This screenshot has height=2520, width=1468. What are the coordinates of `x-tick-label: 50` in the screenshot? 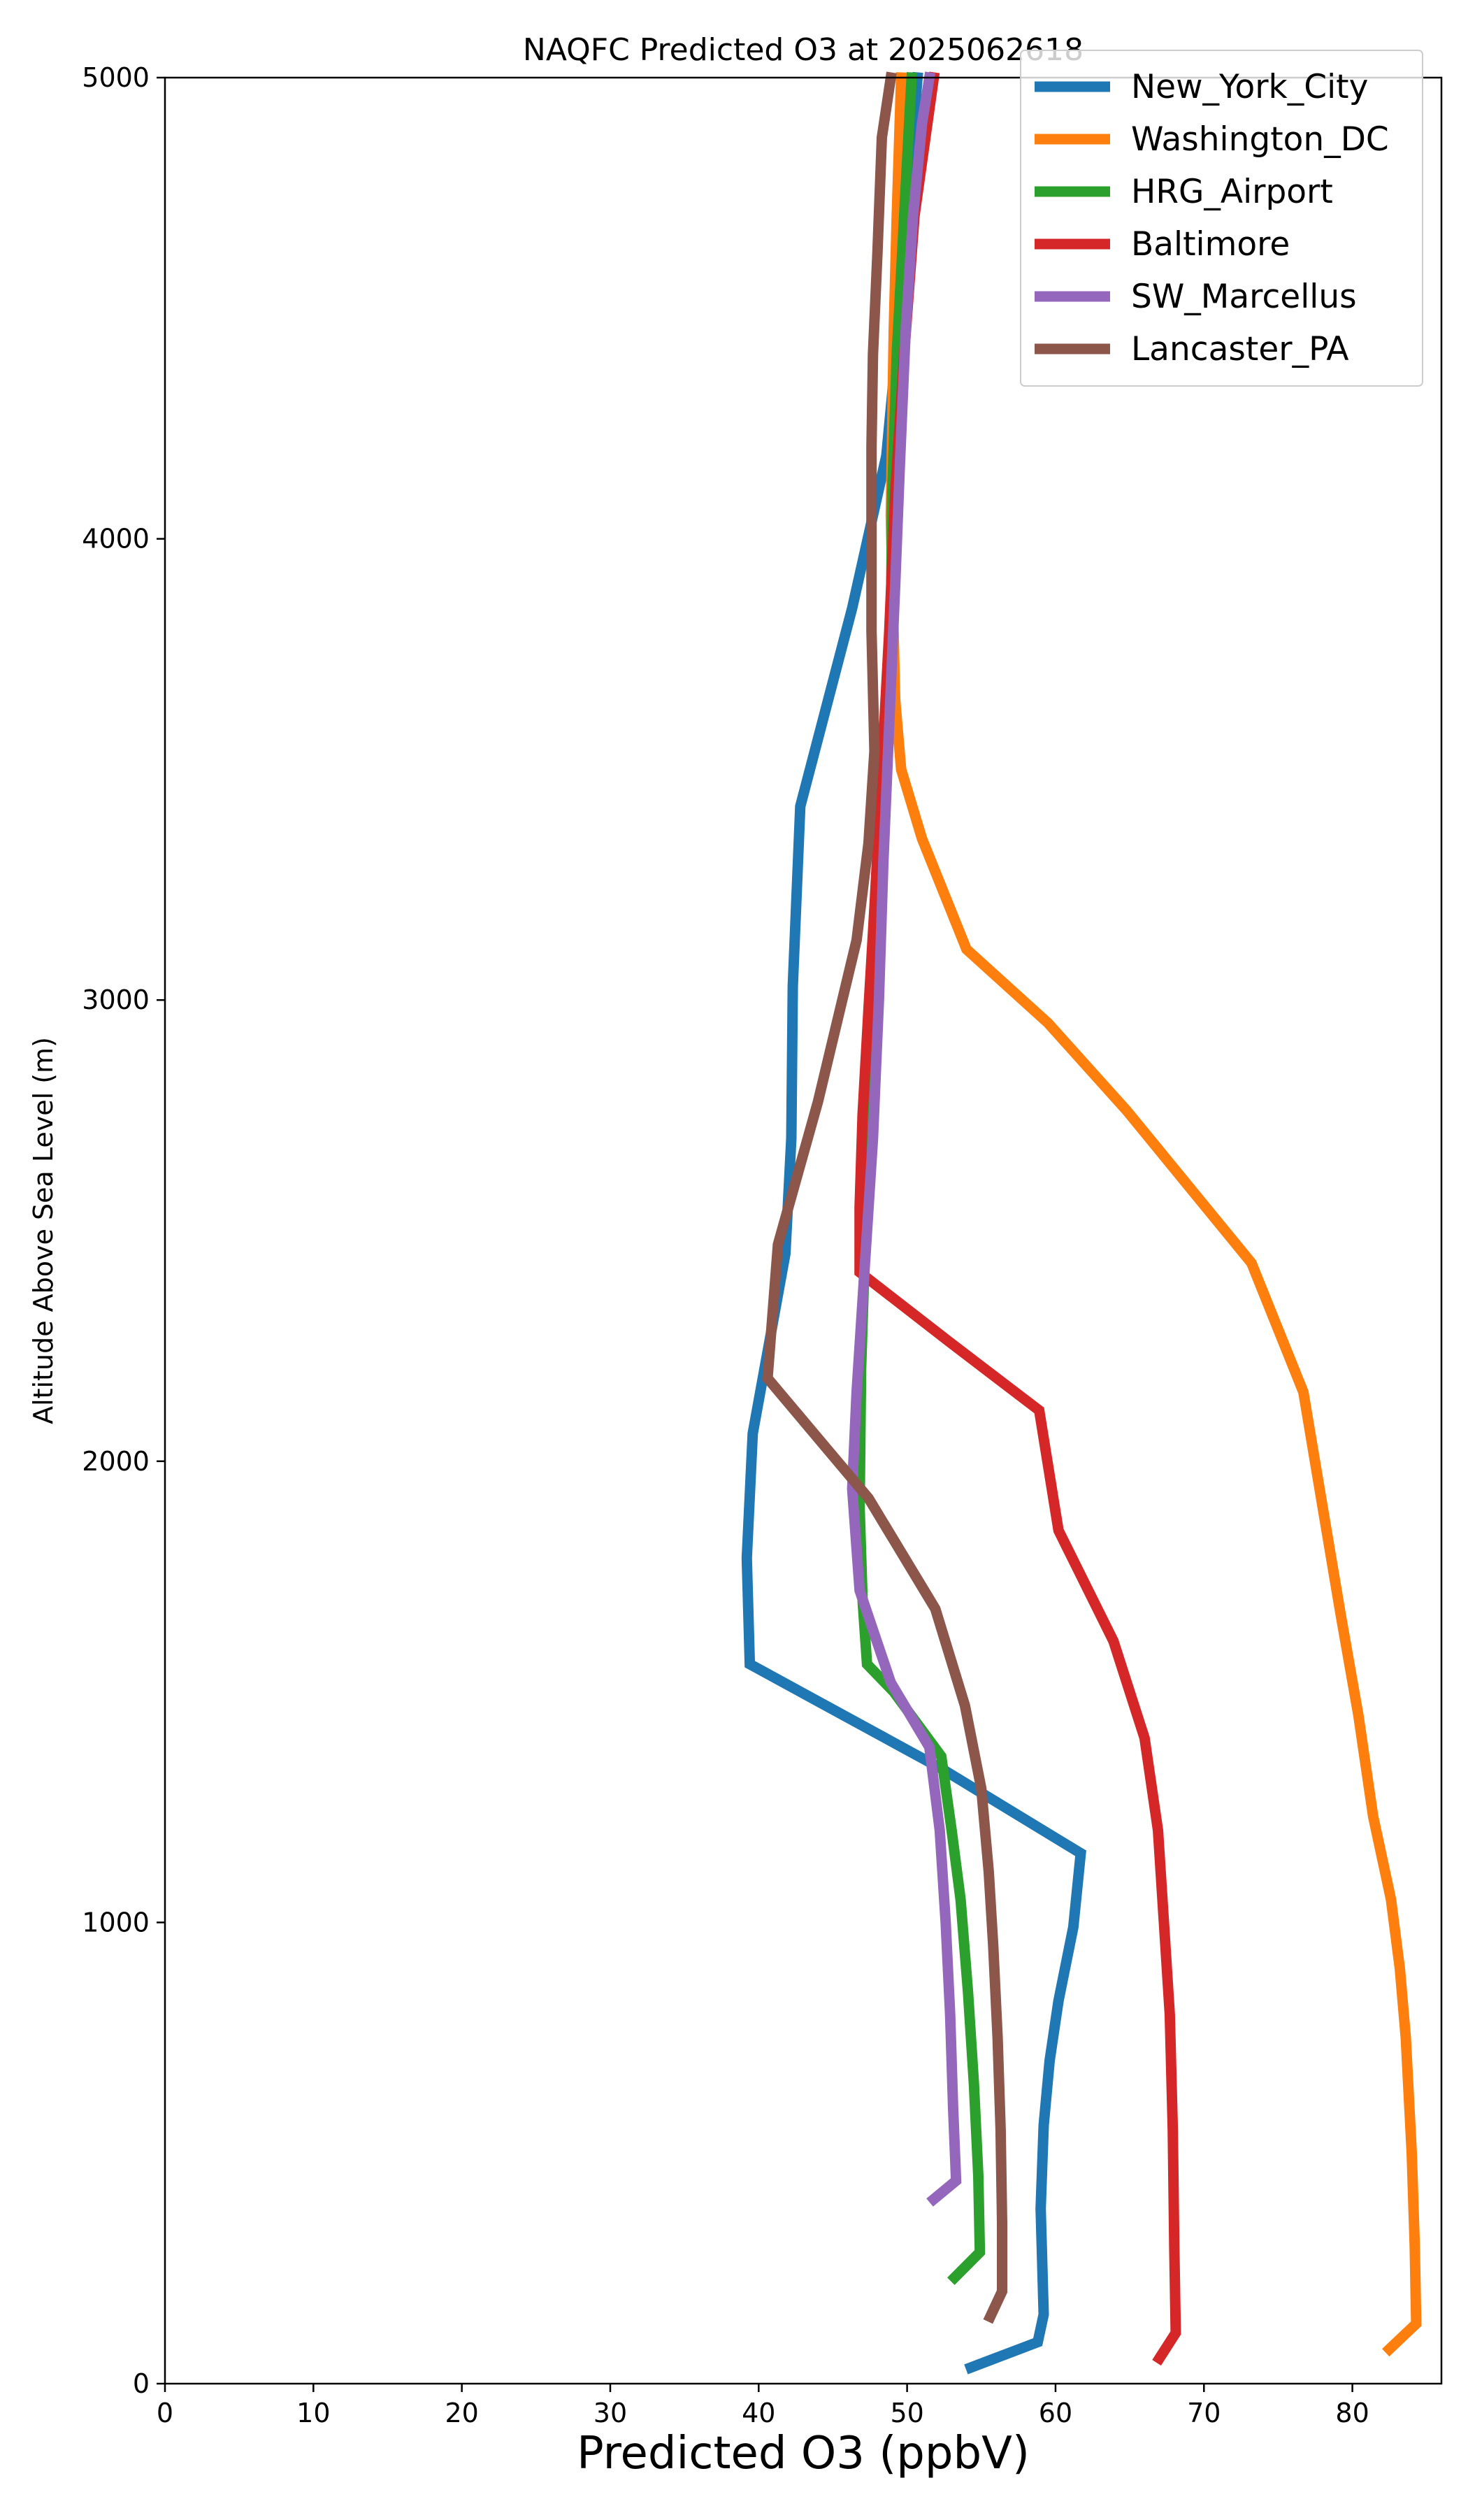 It's located at (906, 2413).